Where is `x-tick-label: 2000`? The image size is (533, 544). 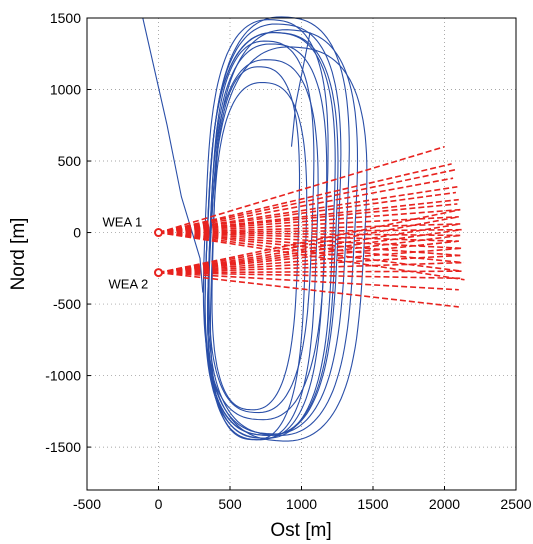 x-tick-label: 2000 is located at coordinates (444, 504).